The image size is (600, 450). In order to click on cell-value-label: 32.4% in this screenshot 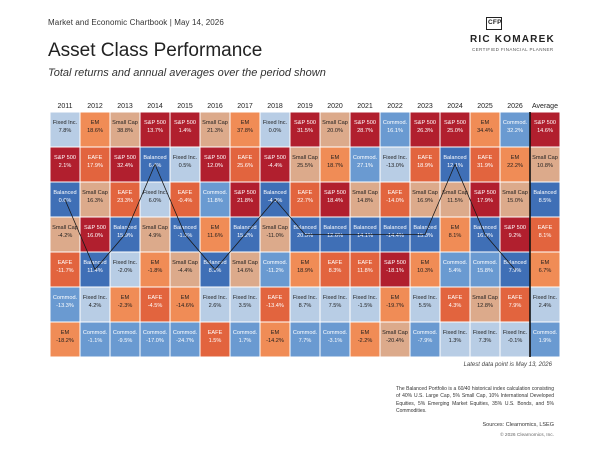, I will do `click(125, 166)`.